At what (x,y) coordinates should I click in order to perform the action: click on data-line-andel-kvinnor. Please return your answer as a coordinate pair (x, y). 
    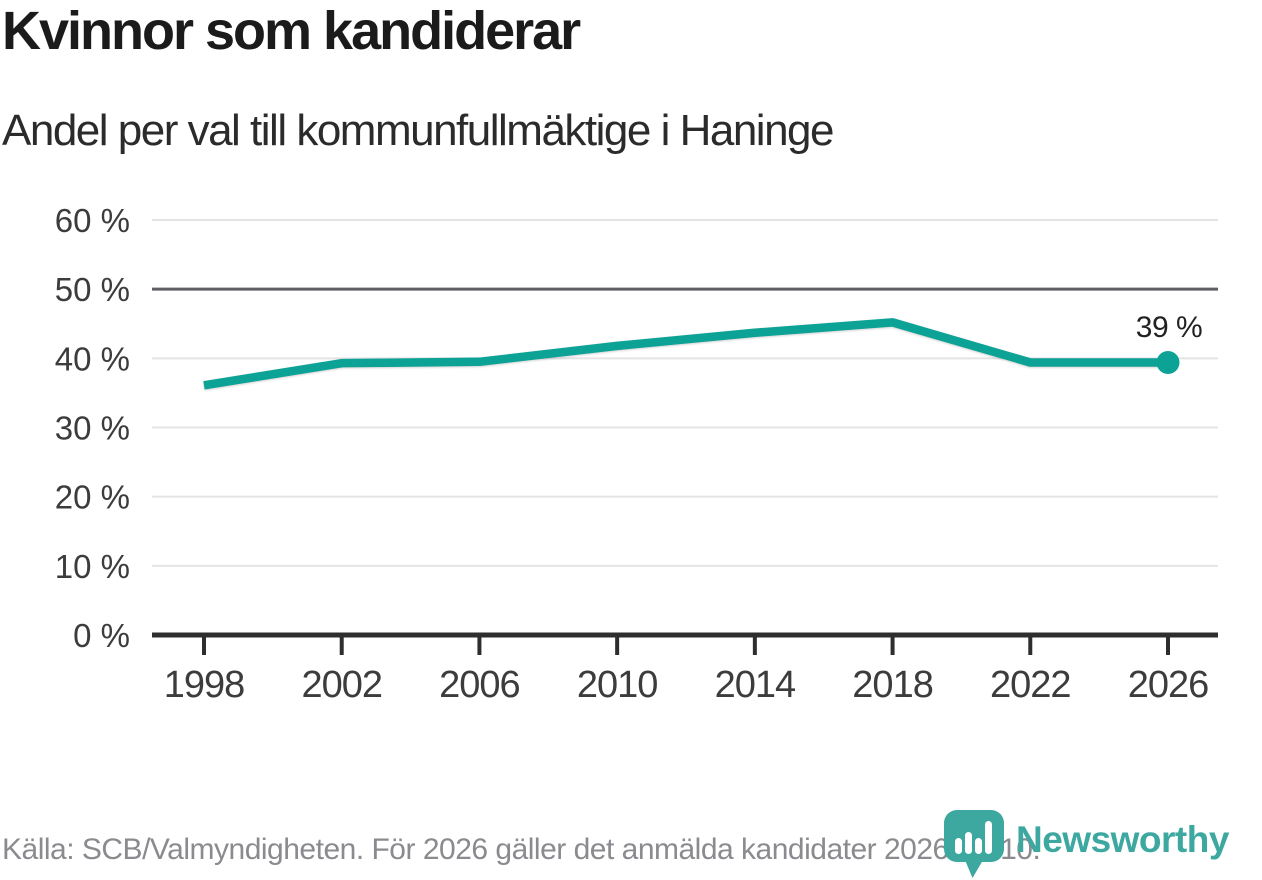
    Looking at the image, I should click on (685, 354).